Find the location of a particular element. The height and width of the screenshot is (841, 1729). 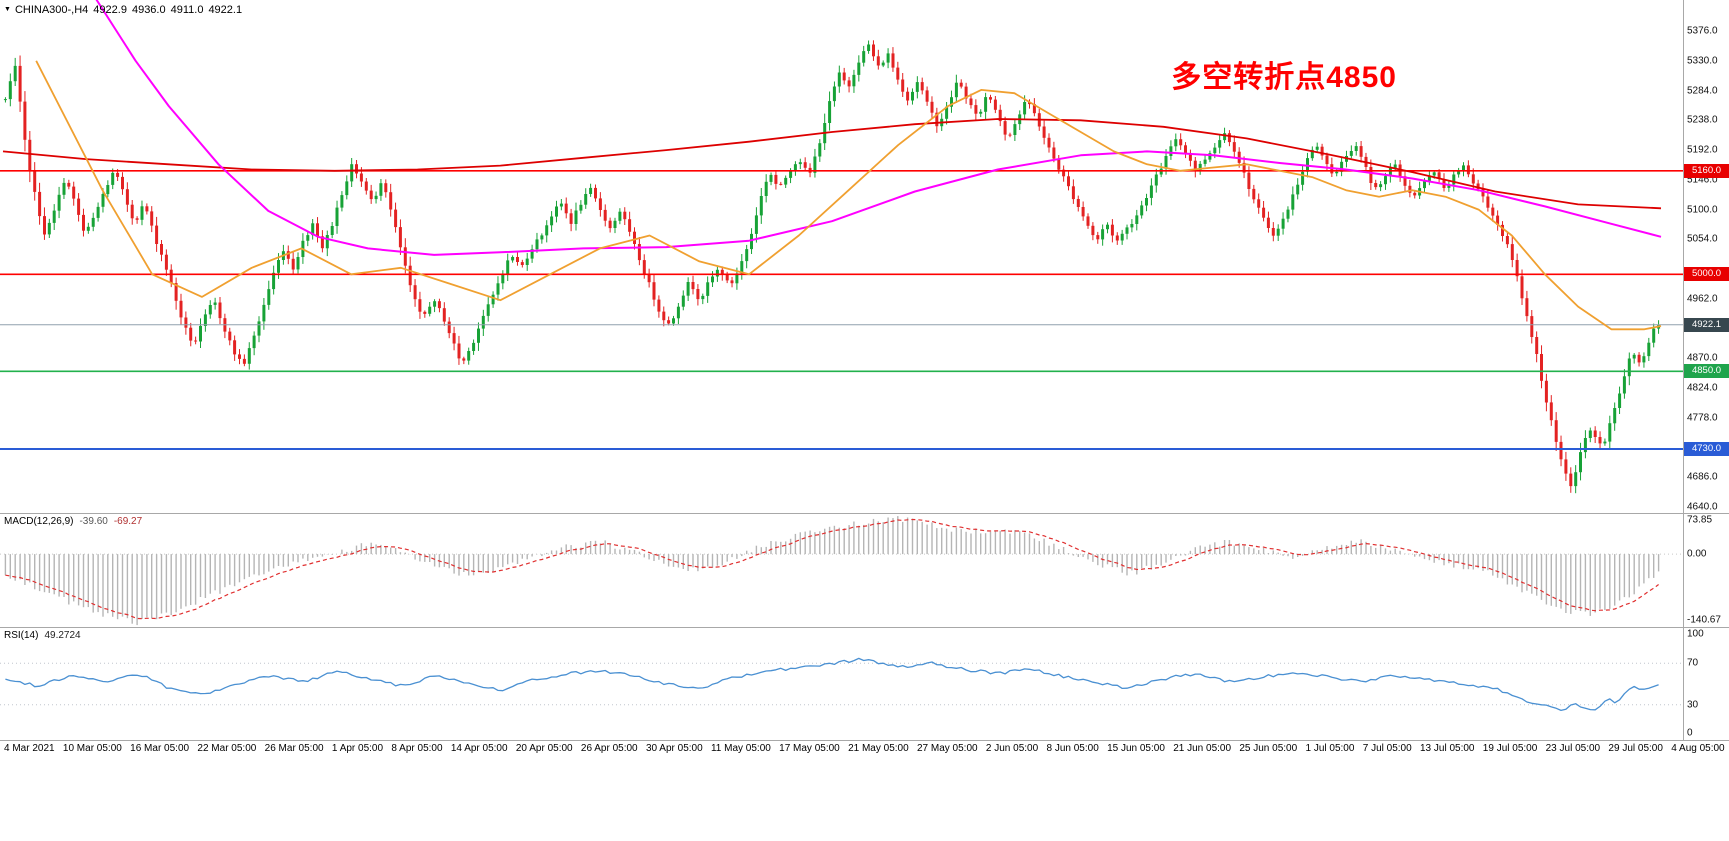

rsi-value: 49.2724 is located at coordinates (62, 635).